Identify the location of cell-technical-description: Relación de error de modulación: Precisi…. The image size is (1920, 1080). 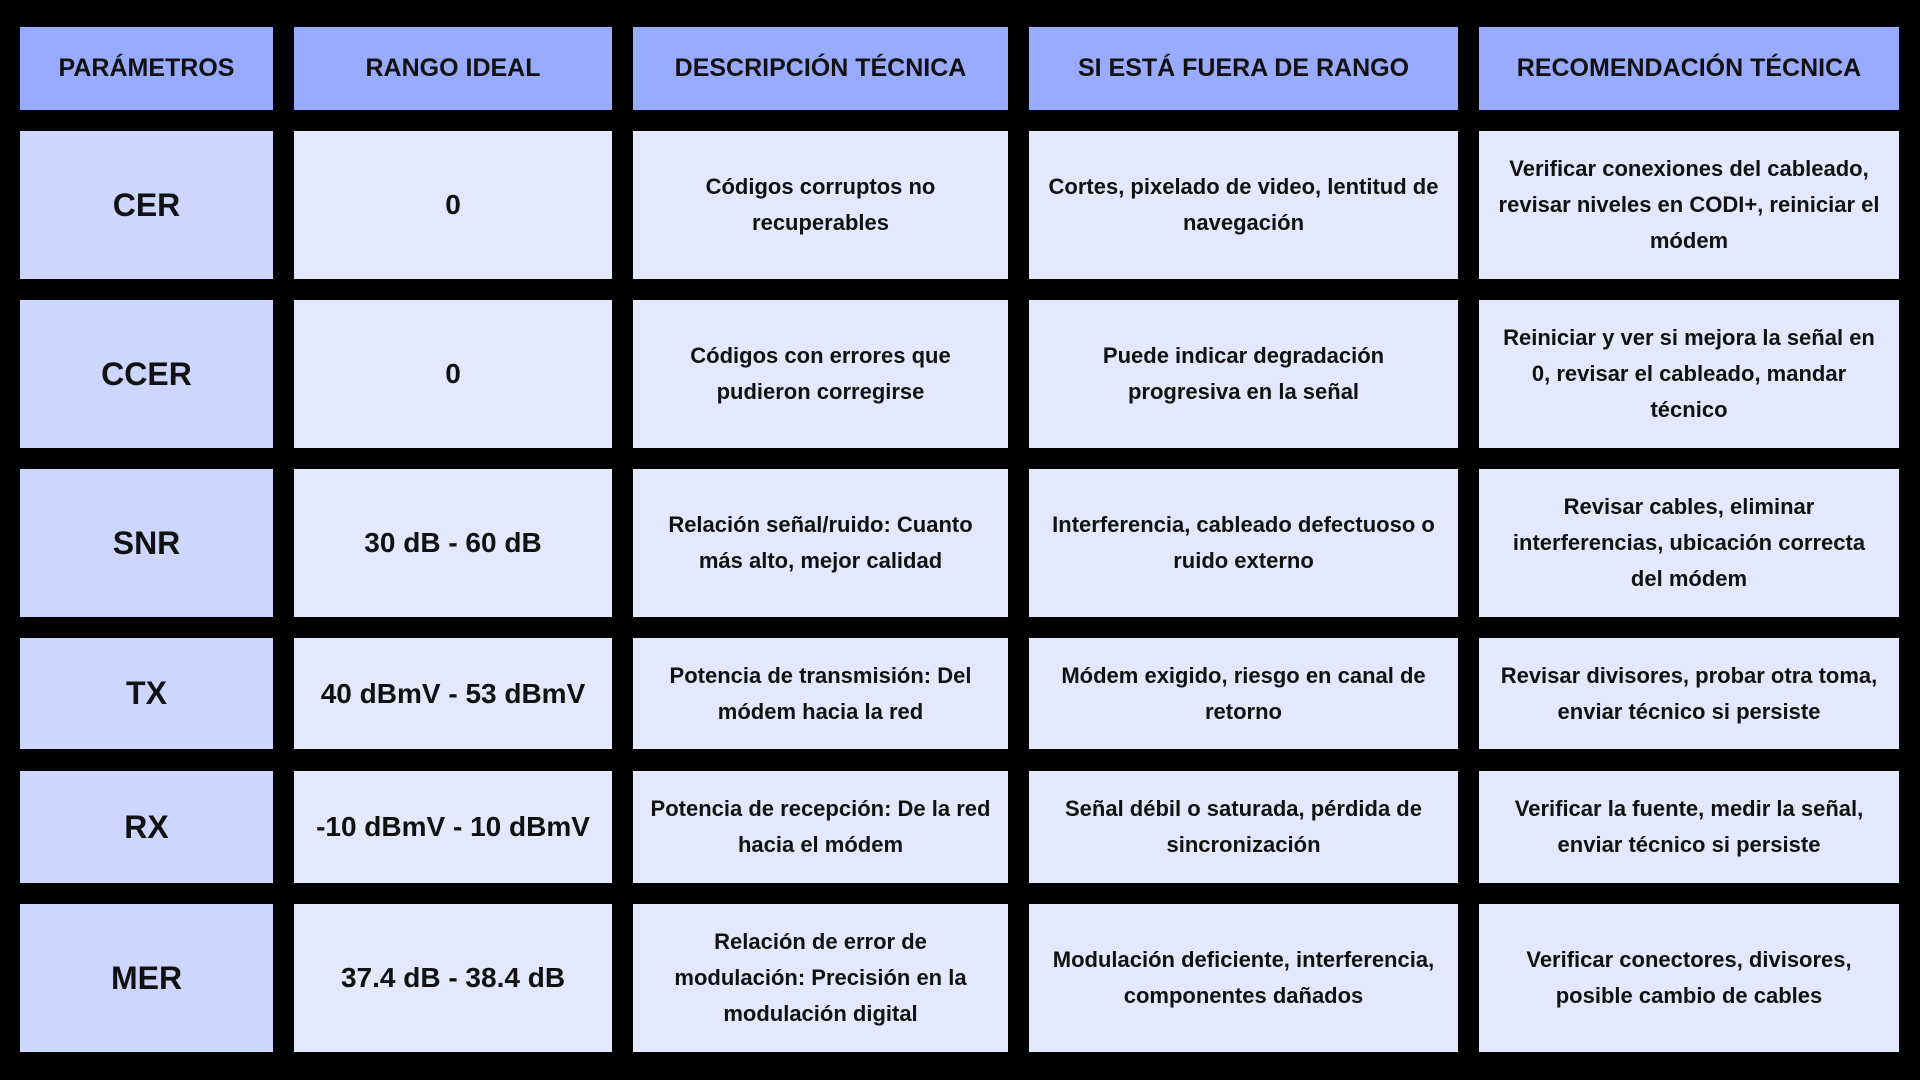
(820, 978).